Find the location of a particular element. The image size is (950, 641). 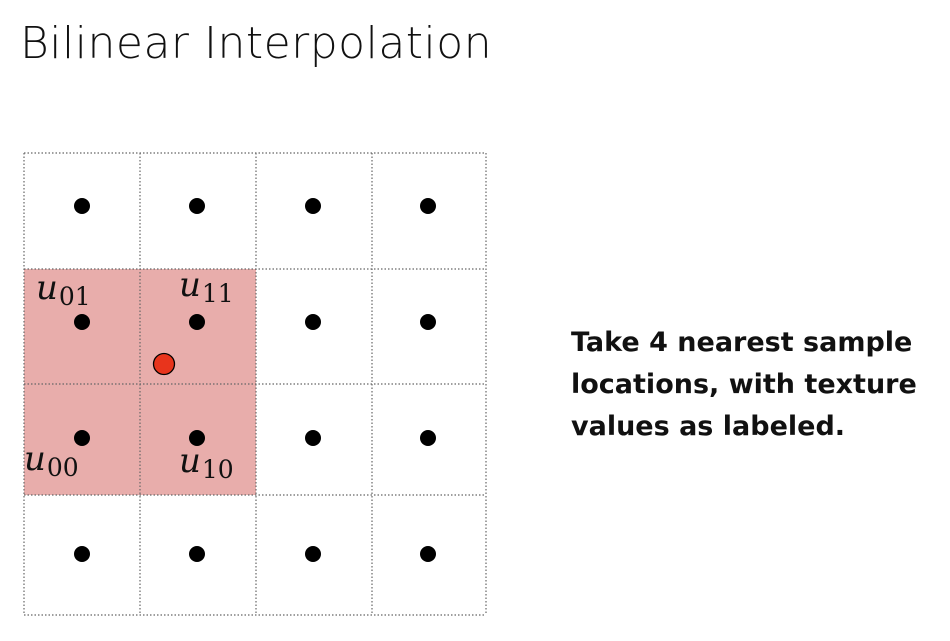

label-u00-sub: 00 is located at coordinates (63, 467).